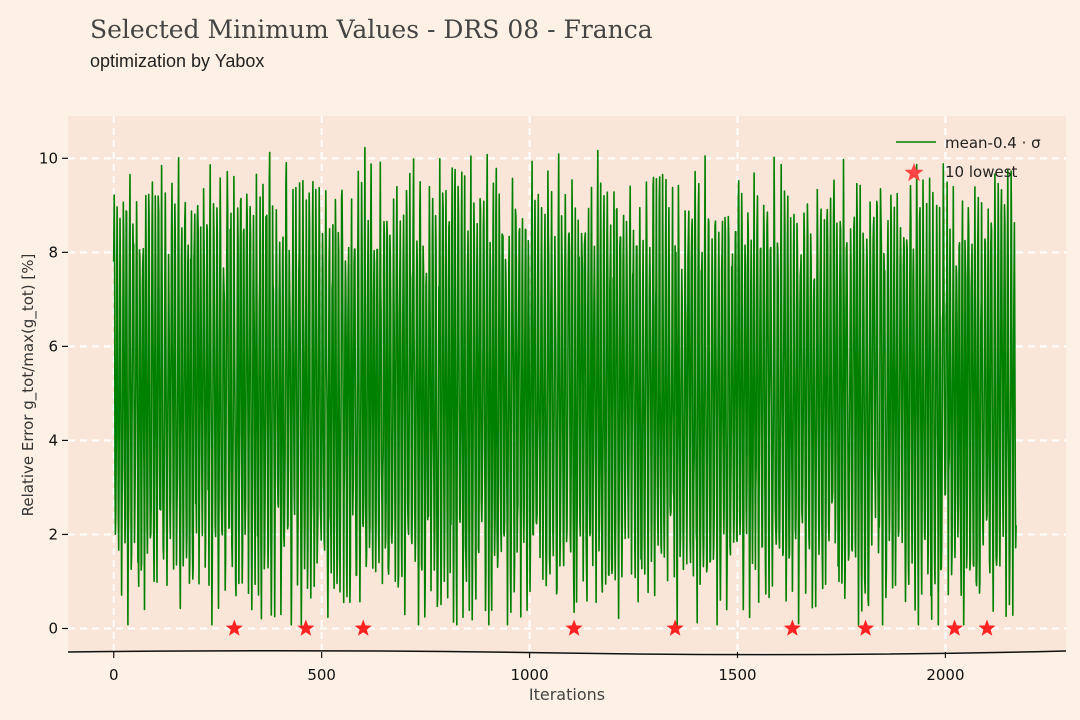 The width and height of the screenshot is (1080, 720). Describe the element at coordinates (914, 172) in the screenshot. I see `legend-star-icon` at that location.